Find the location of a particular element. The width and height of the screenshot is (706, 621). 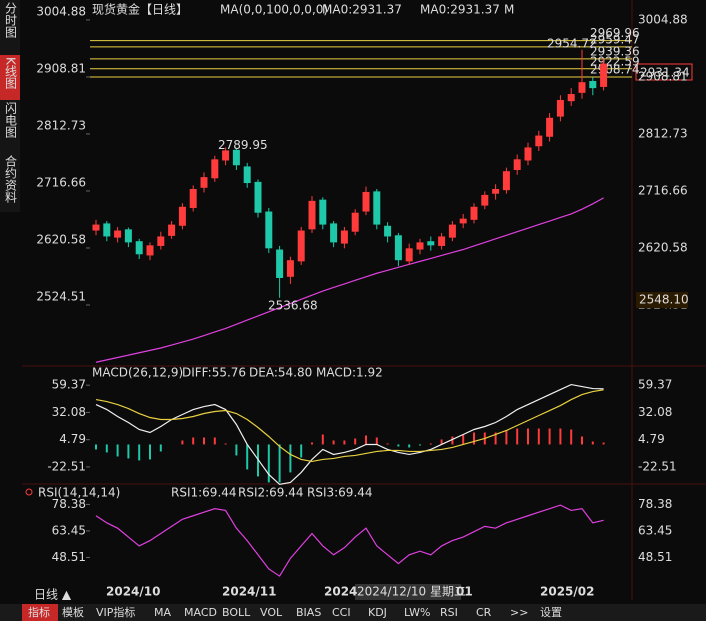

macd-dea-label: DEA:54.80 is located at coordinates (280, 373).